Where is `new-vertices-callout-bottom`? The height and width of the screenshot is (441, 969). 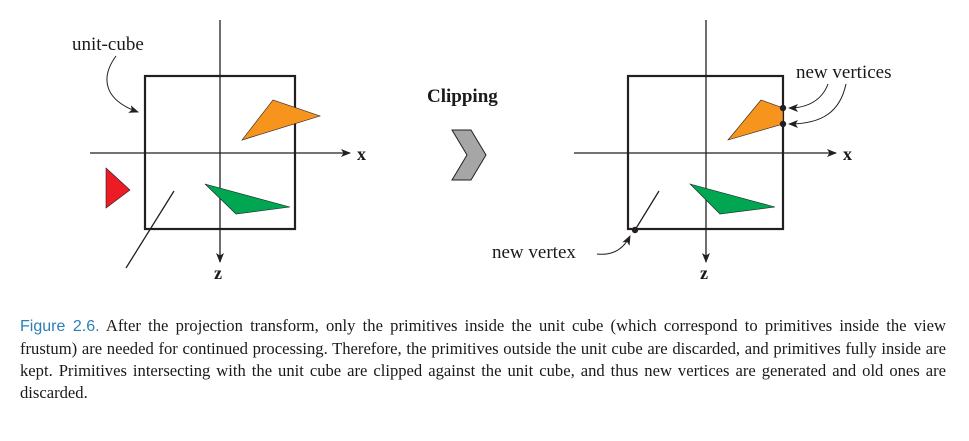 new-vertices-callout-bottom is located at coordinates (817, 105).